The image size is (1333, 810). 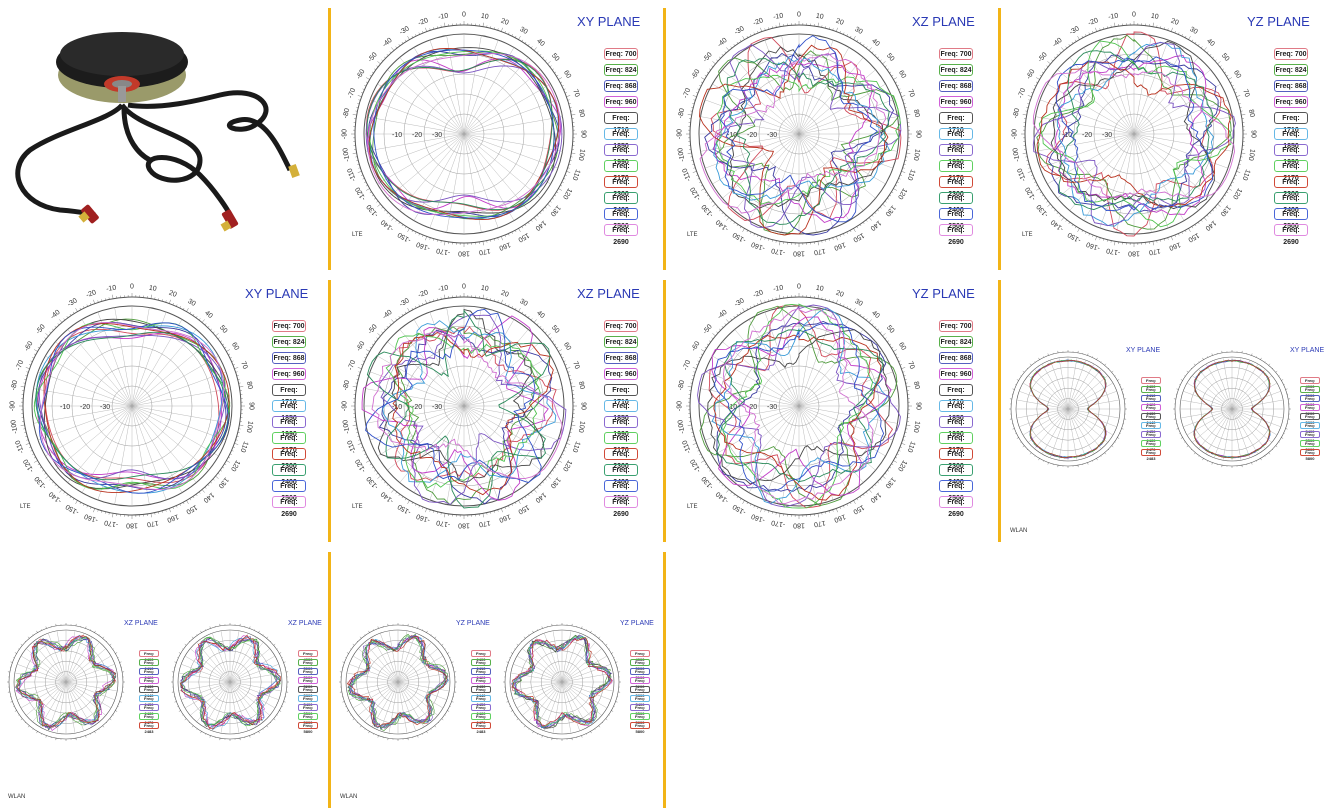 What do you see at coordinates (132, 525) in the screenshot?
I see `angle-tick-label: 180` at bounding box center [132, 525].